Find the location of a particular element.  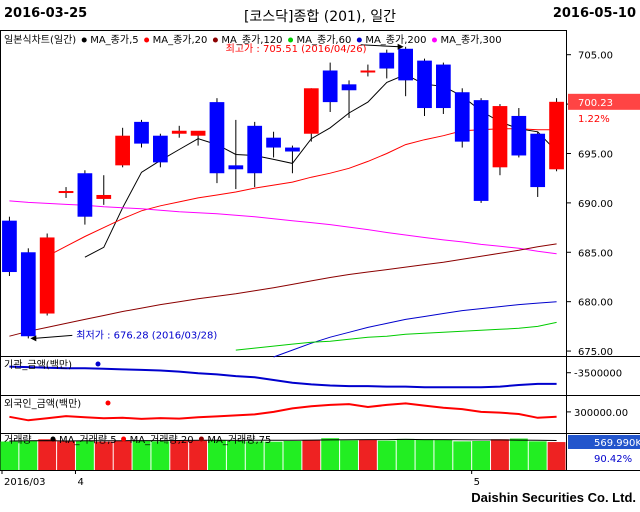

high-annotation: 최고가 : 705.51 (2016/04/26) is located at coordinates (296, 49).